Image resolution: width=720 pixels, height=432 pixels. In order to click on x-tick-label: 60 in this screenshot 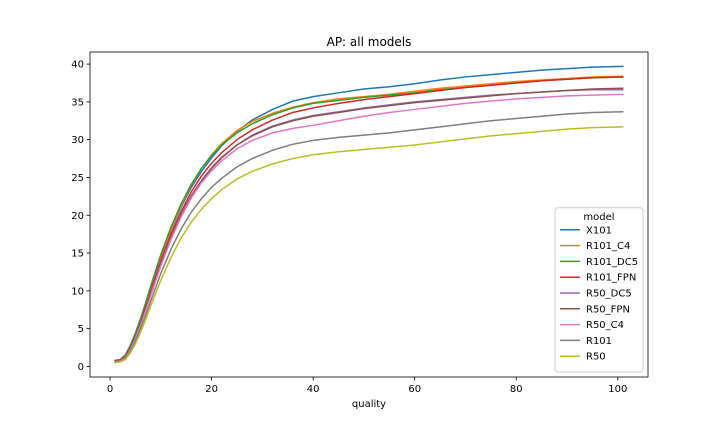, I will do `click(414, 389)`.